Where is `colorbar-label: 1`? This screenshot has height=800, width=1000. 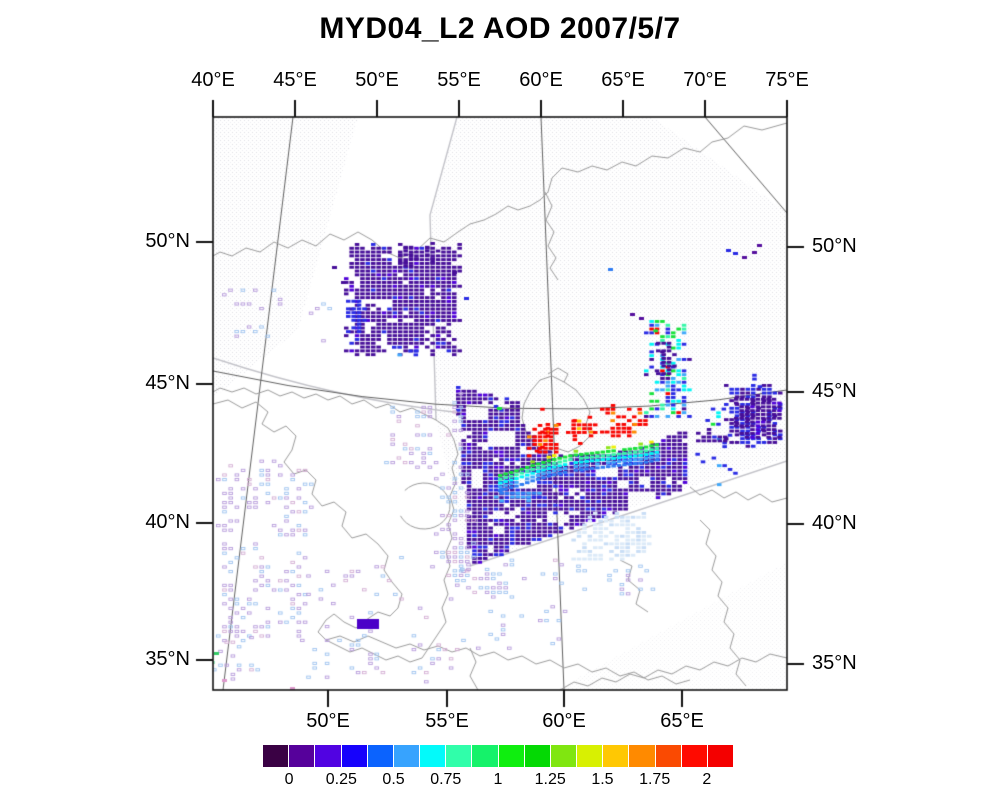
colorbar-label: 1 is located at coordinates (498, 779).